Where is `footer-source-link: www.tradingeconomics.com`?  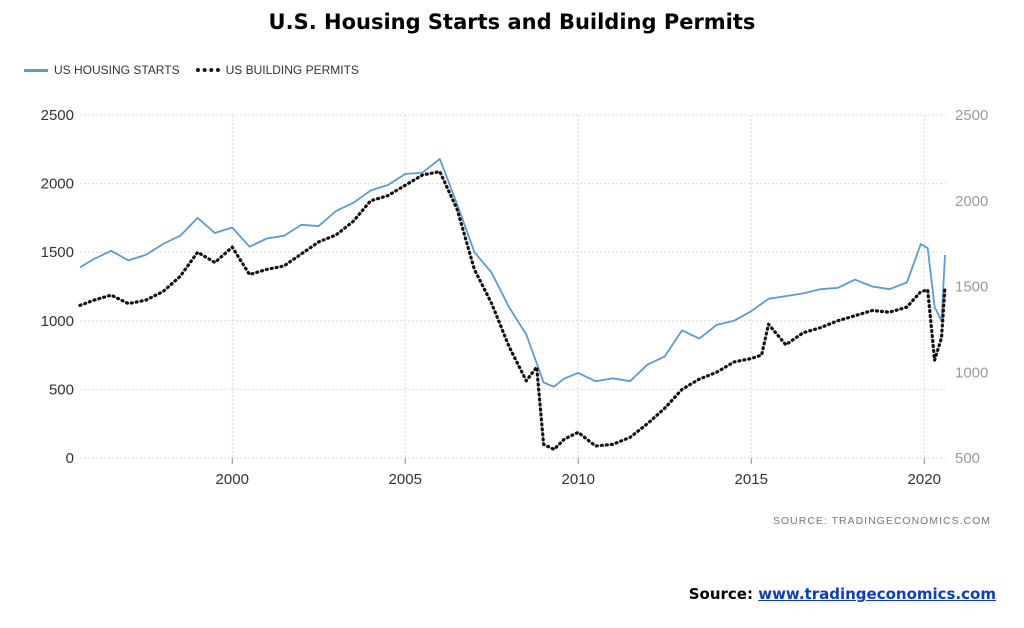
footer-source-link: www.tradingeconomics.com is located at coordinates (877, 594).